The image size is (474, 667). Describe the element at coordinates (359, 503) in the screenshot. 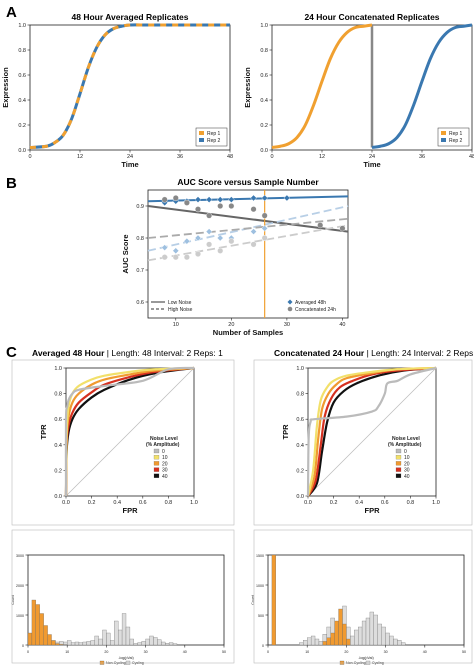

I see `c2-x-tick-label: 0.4` at that location.